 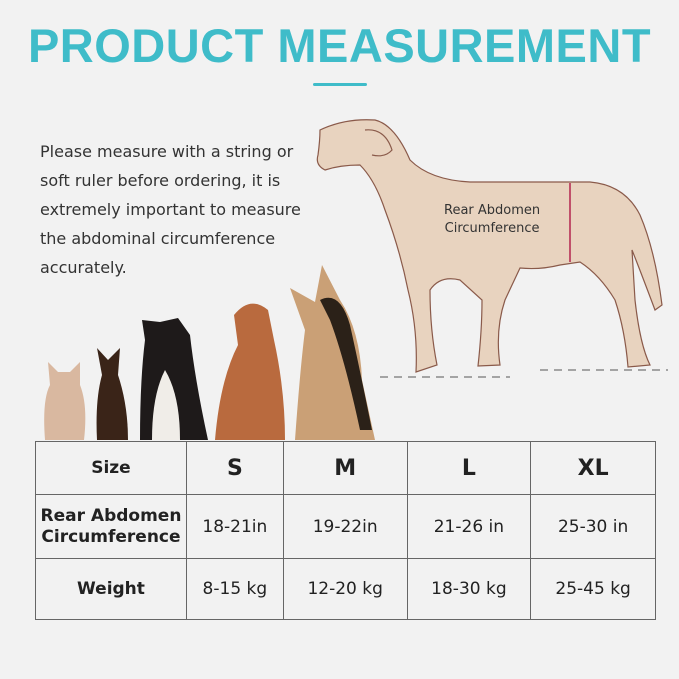 What do you see at coordinates (492, 220) in the screenshot?
I see `rear-abdomen-label: Rear Abdomen Circumference` at bounding box center [492, 220].